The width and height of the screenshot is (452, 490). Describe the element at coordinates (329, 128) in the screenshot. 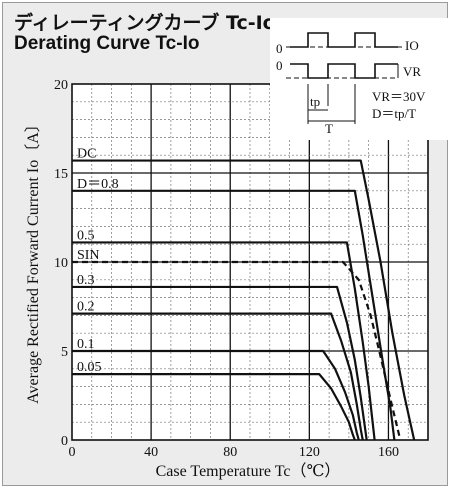

I see `inset-T-label: T` at that location.